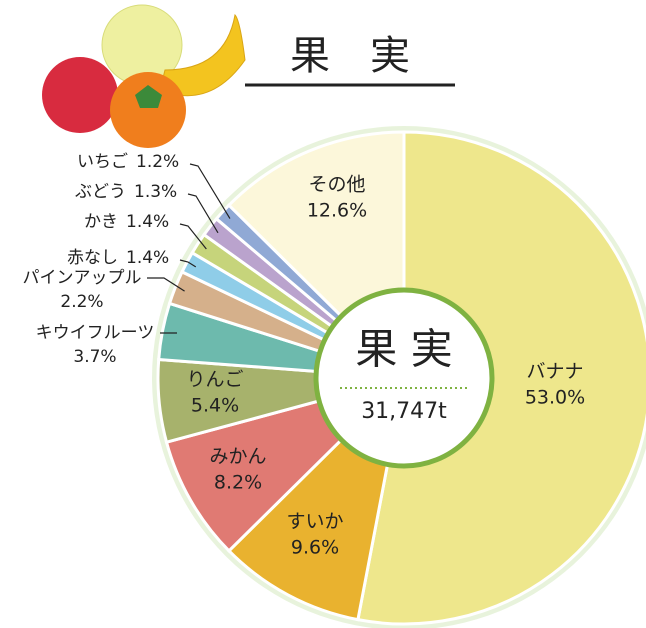 The image size is (646, 628). Describe the element at coordinates (214, 380) in the screenshot. I see `slice-name: りんご` at that location.